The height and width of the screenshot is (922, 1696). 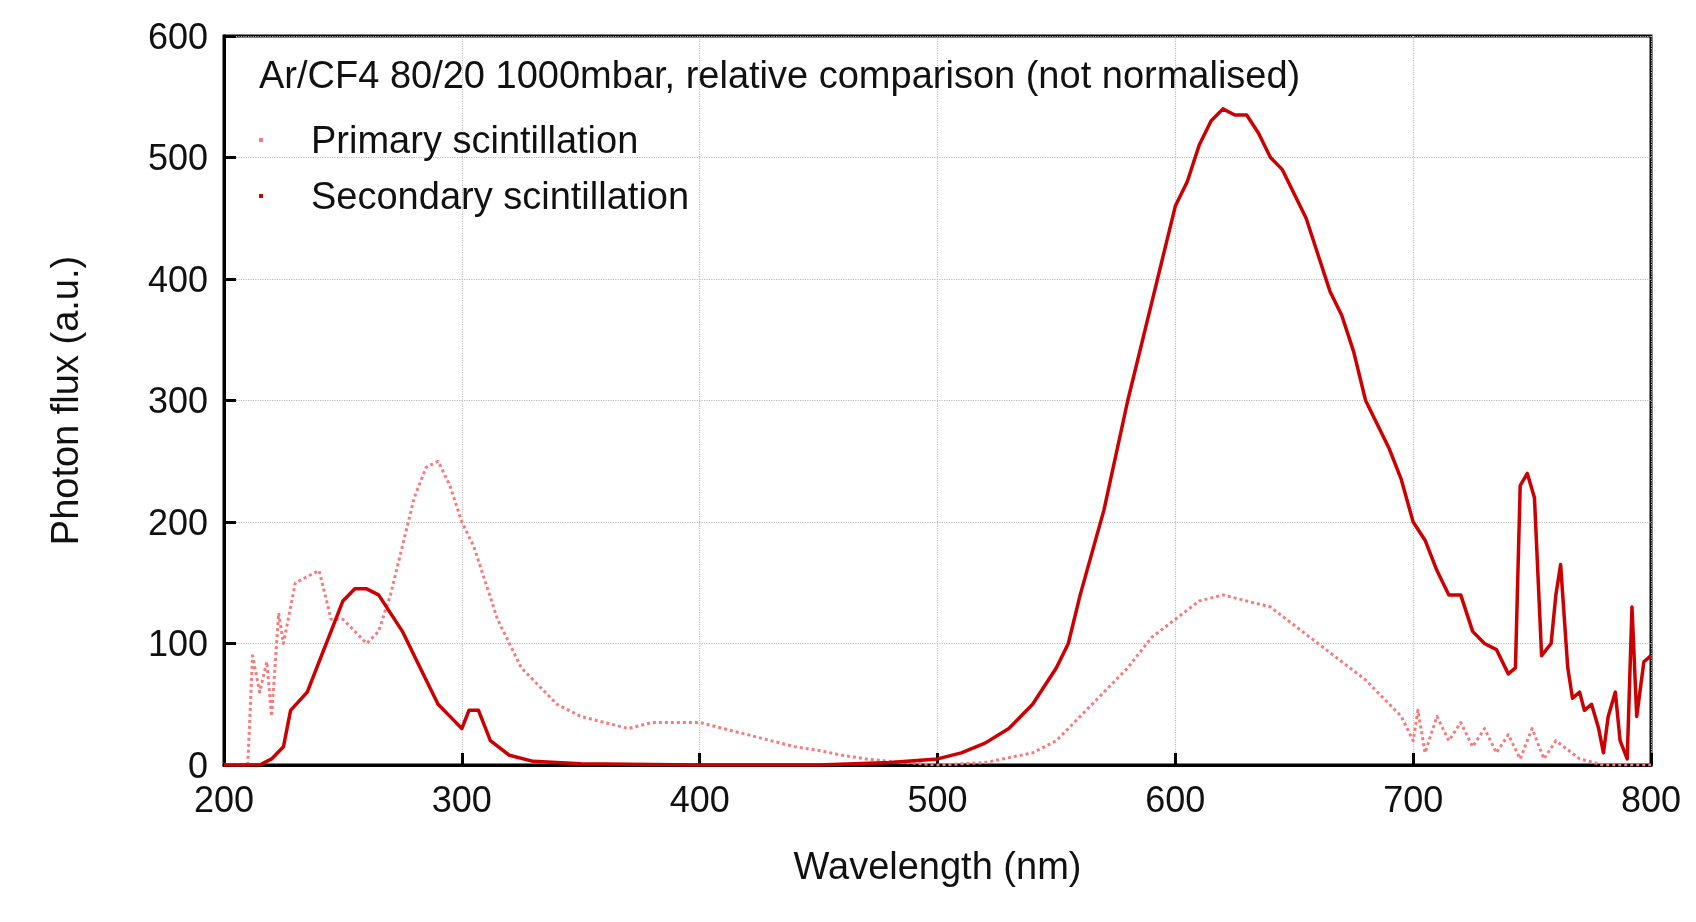 I want to click on y-tick-label: 500, so click(x=177, y=157).